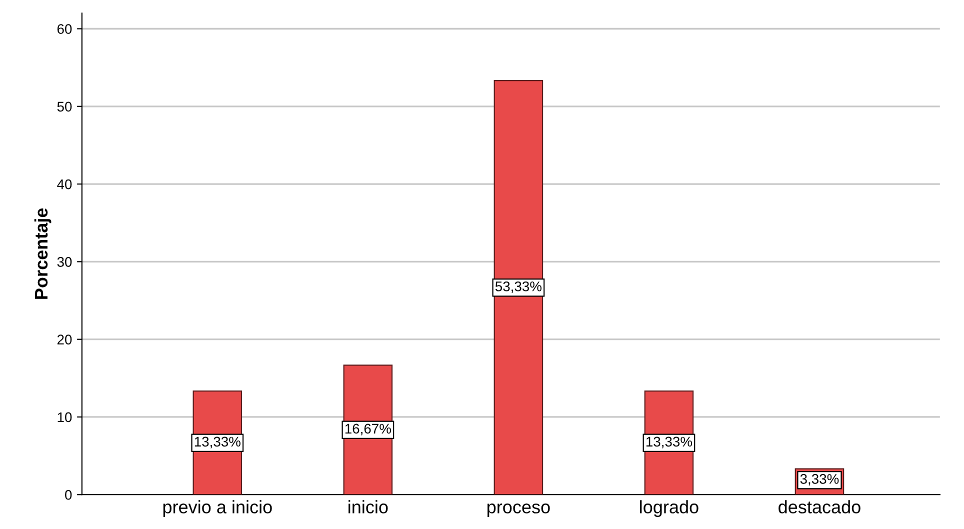 This screenshot has height=529, width=964. What do you see at coordinates (819, 507) in the screenshot?
I see `x-tick-label: destacado` at bounding box center [819, 507].